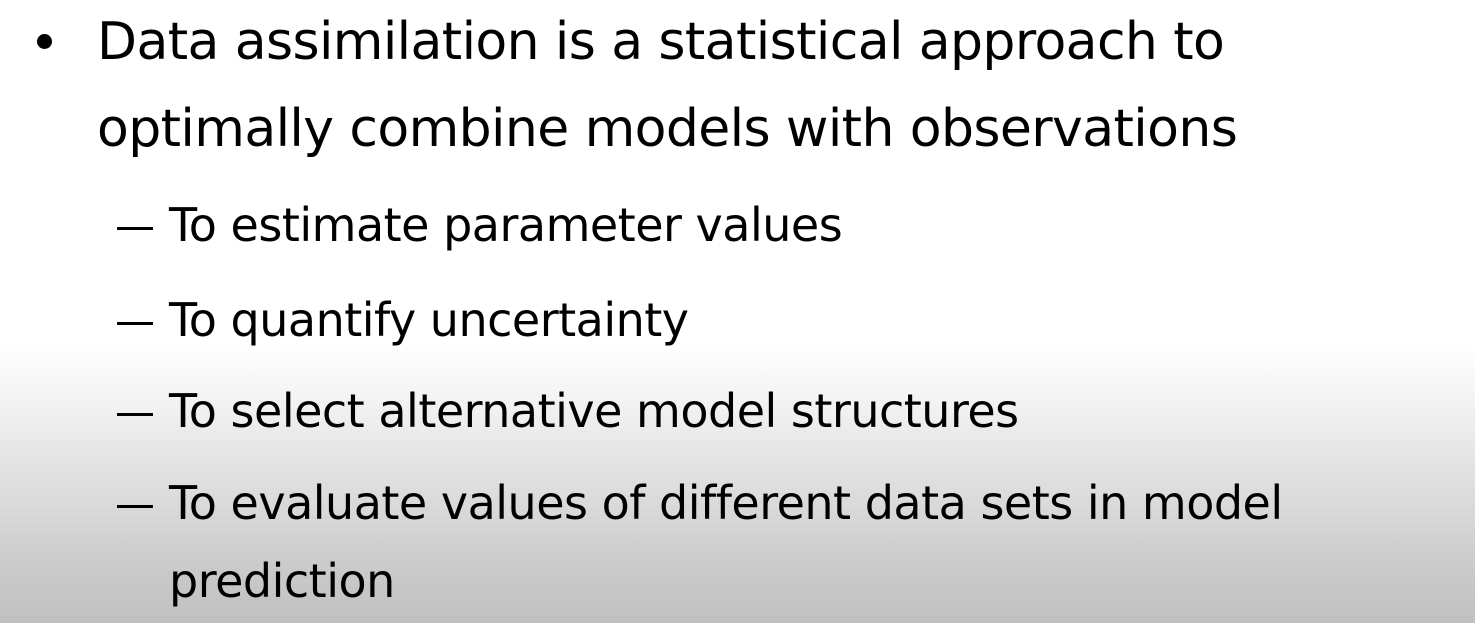 The image size is (1475, 623). I want to click on sub-bullet-2: To quantify uncertainty, so click(429, 320).